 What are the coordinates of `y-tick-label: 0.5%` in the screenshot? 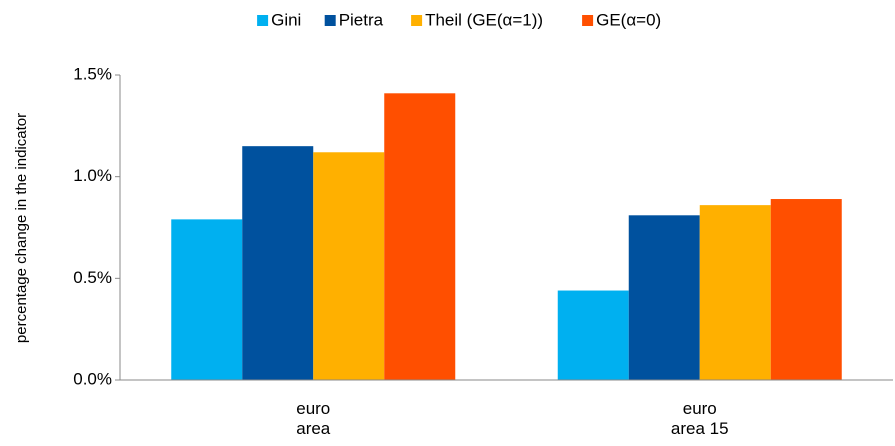 It's located at (92, 277).